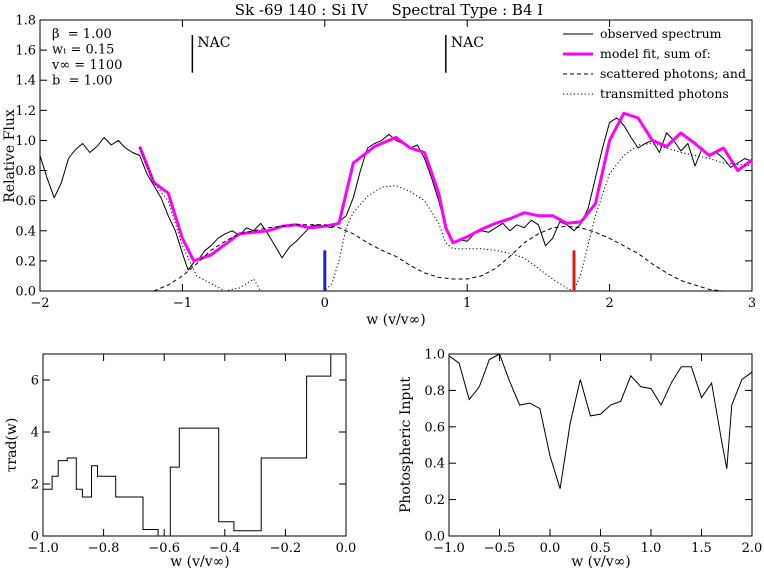 The image size is (764, 573). I want to click on x-tick-label: 1.0, so click(651, 548).